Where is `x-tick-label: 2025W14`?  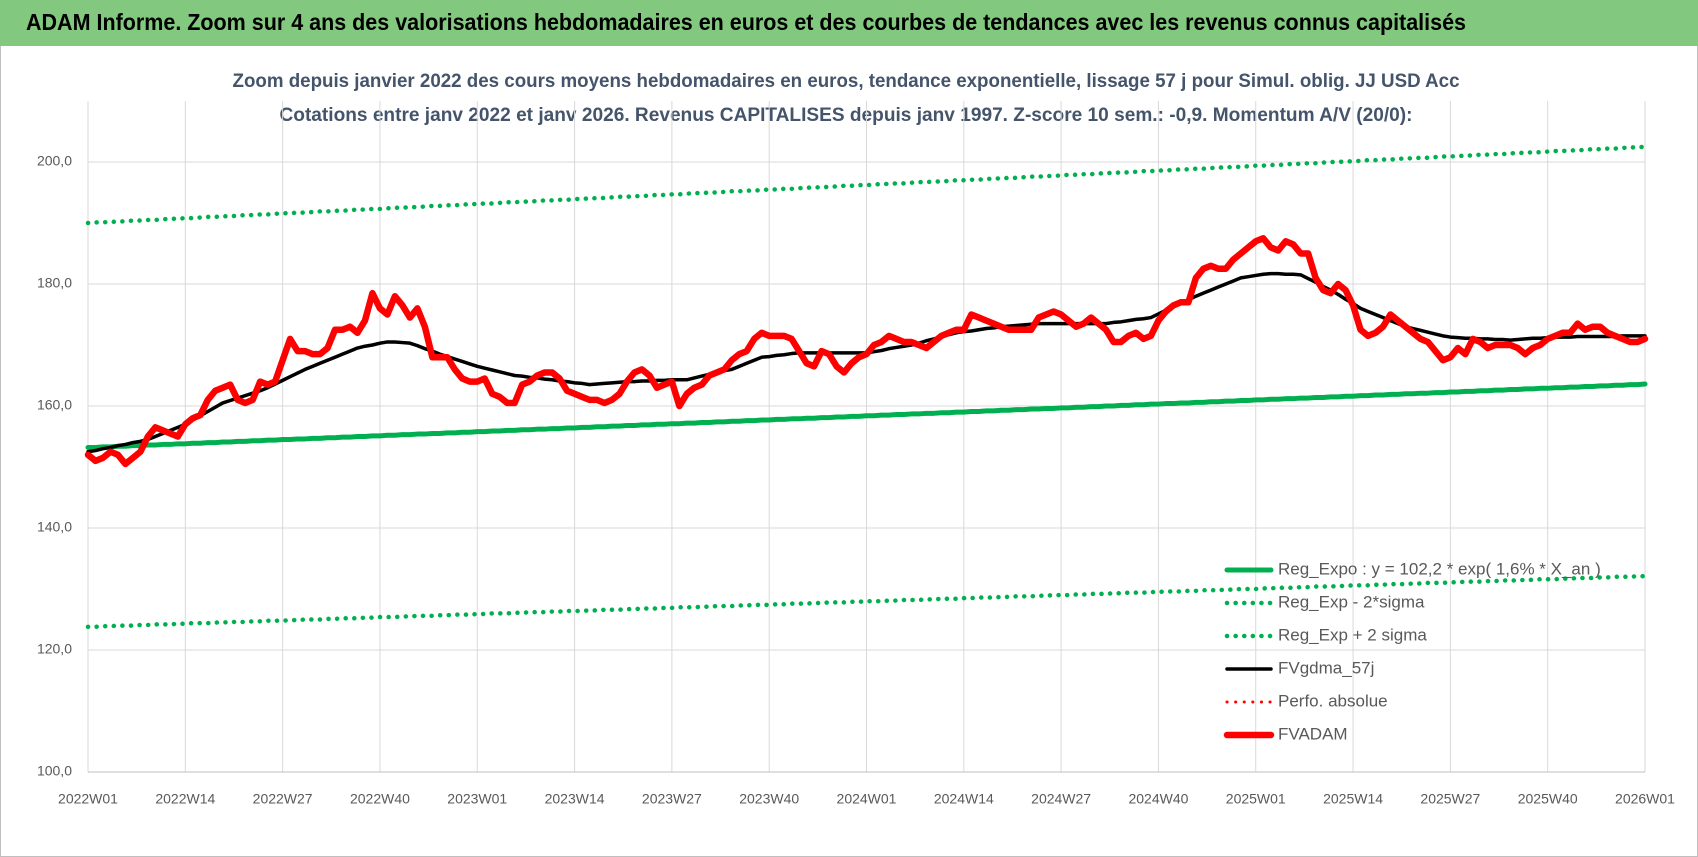
x-tick-label: 2025W14 is located at coordinates (1353, 799).